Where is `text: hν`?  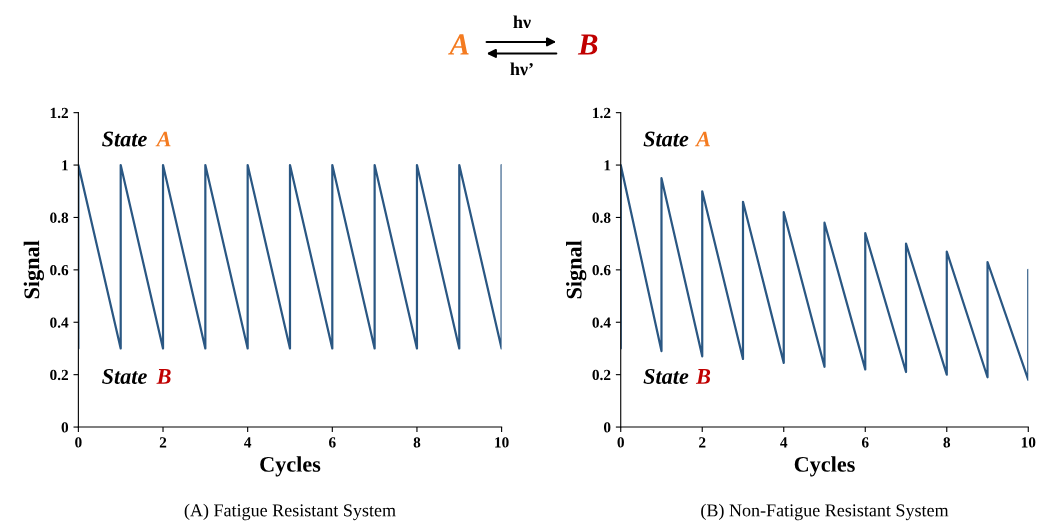 text: hν is located at coordinates (522, 22).